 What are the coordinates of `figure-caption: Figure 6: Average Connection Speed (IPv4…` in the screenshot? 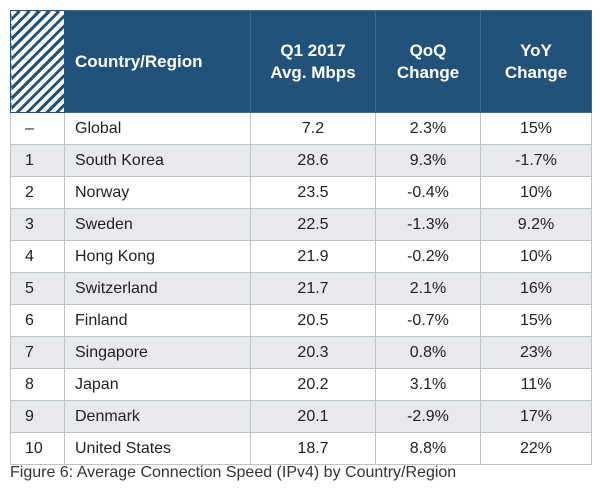 It's located at (233, 472).